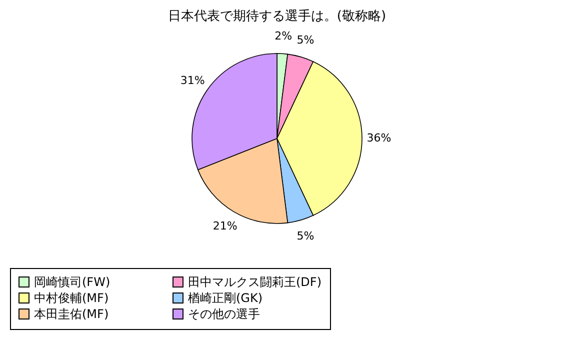 Image resolution: width=574 pixels, height=360 pixels. Describe the element at coordinates (255, 282) in the screenshot. I see `legend-label: 田中マルクス闘莉王(DF)` at that location.